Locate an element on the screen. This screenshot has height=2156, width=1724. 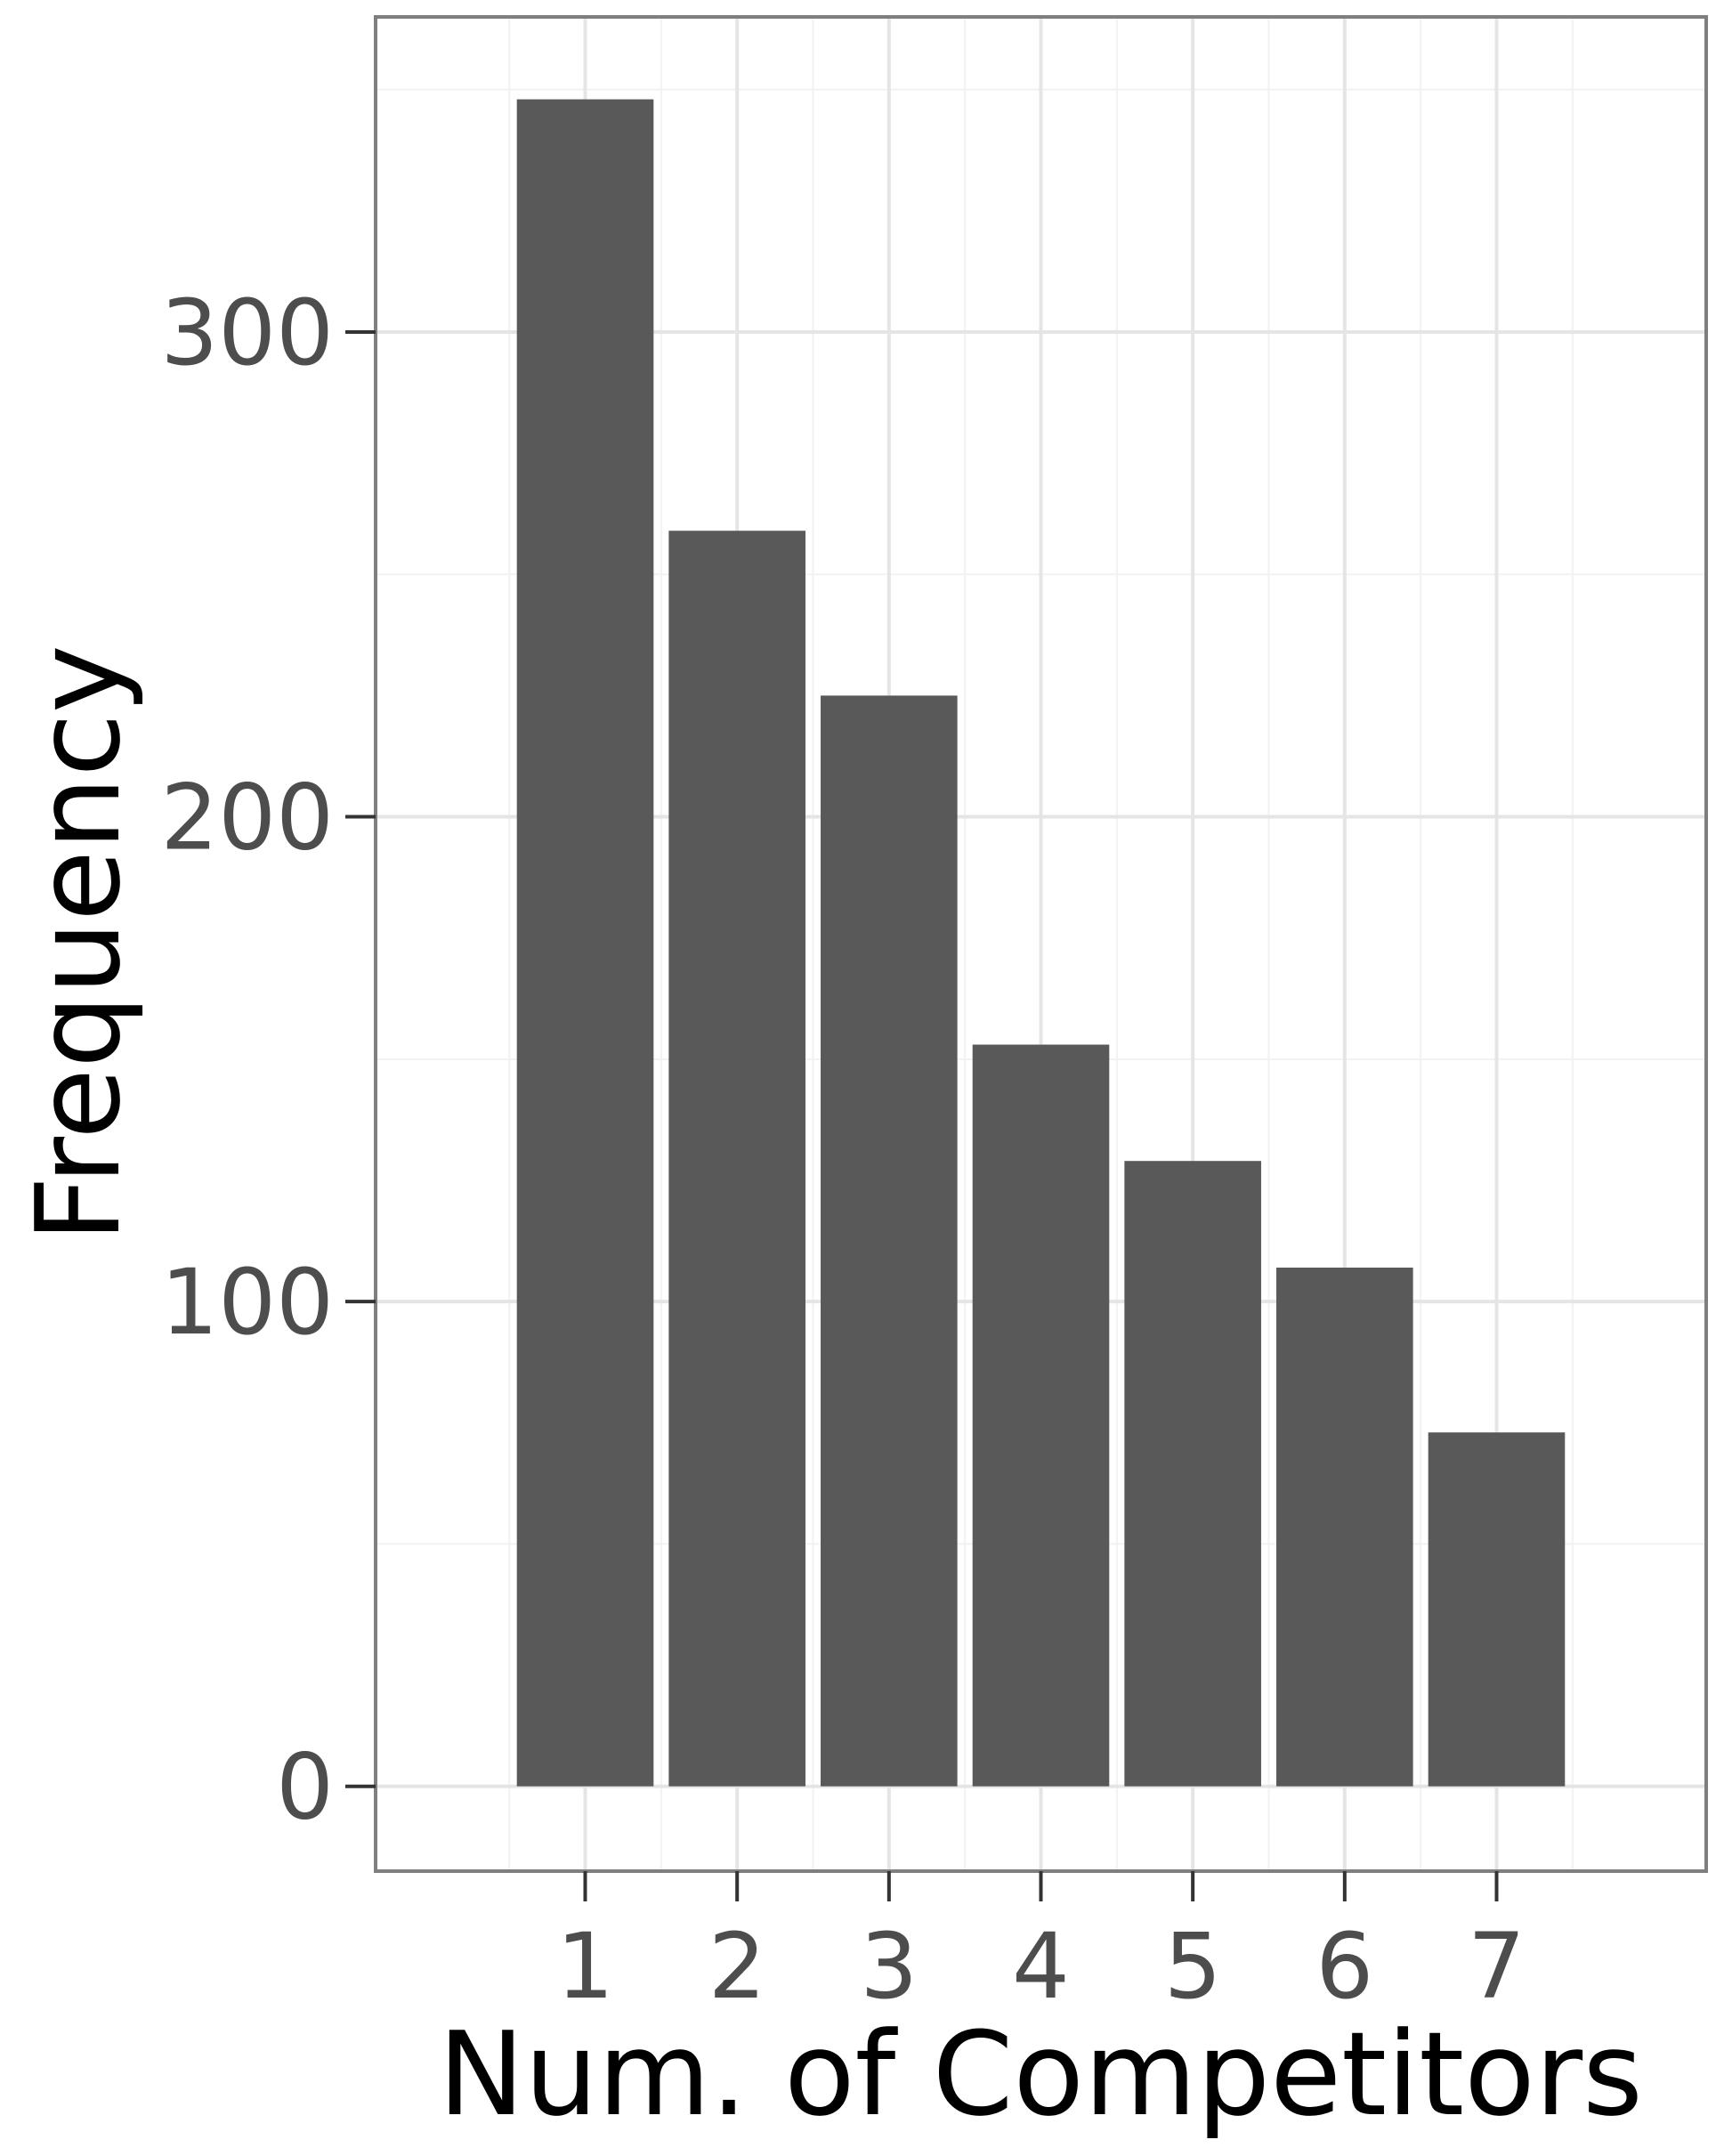
y-tick-label: 0 is located at coordinates (305, 1788).